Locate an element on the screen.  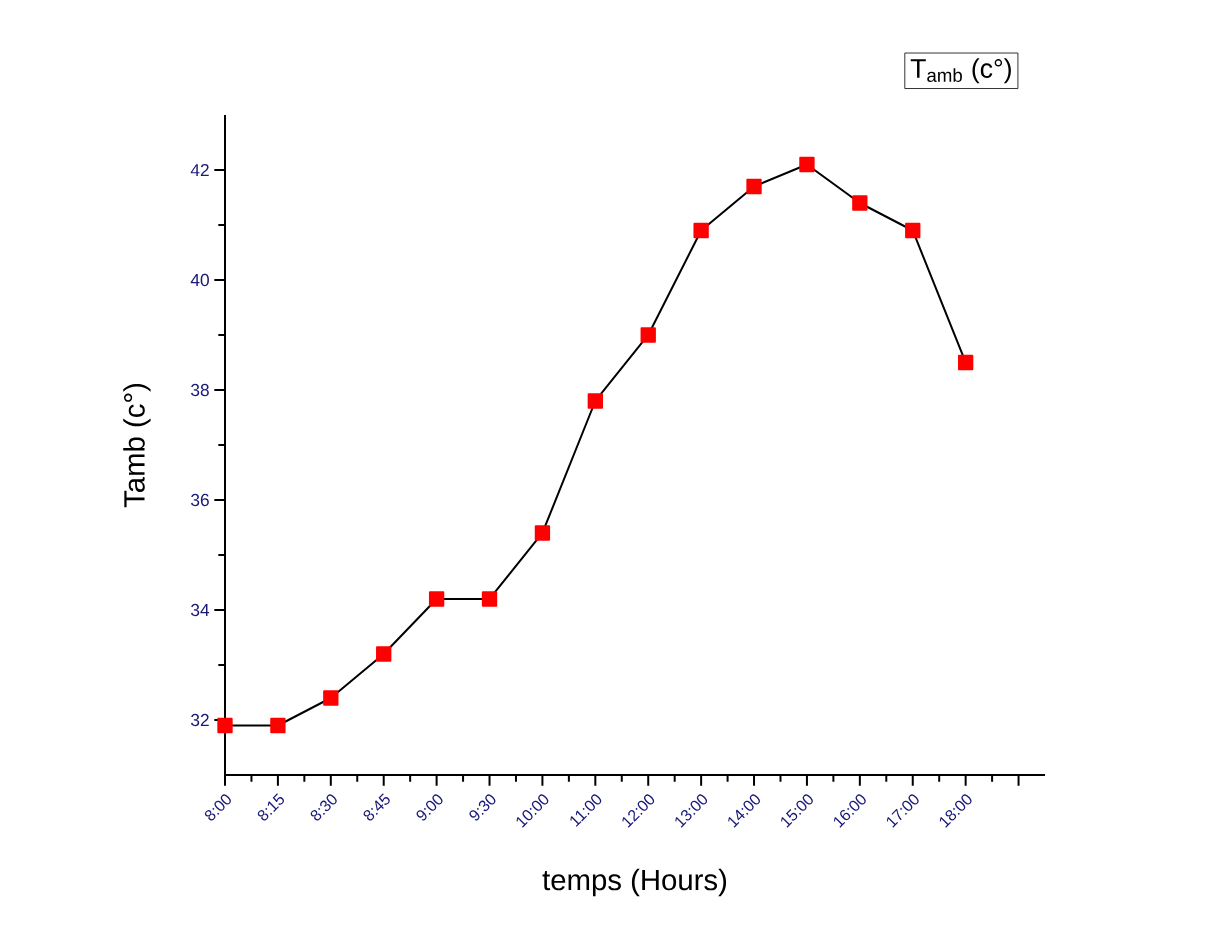
y-tick-label: 34 is located at coordinates (200, 610).